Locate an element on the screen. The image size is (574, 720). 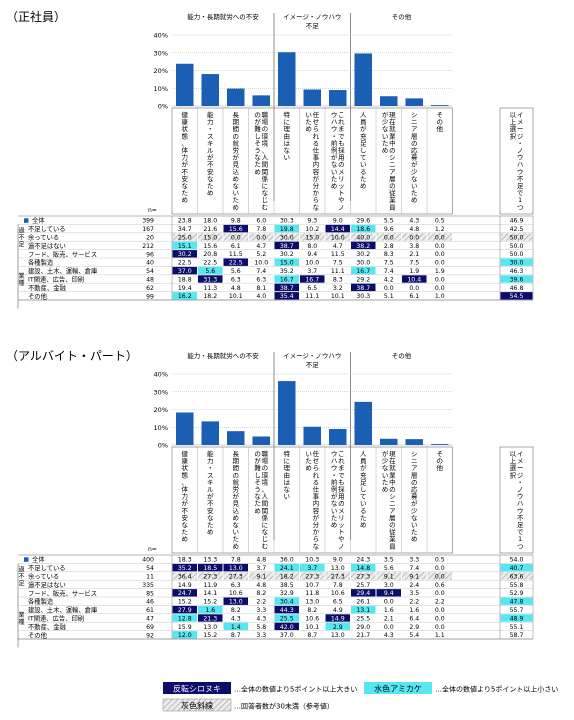
category-label-char: 状 is located at coordinates (185, 467).